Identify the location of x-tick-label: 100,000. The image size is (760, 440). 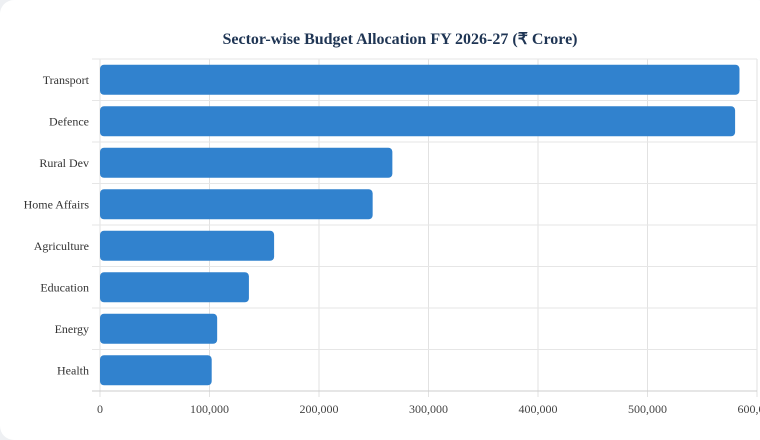
(209, 409).